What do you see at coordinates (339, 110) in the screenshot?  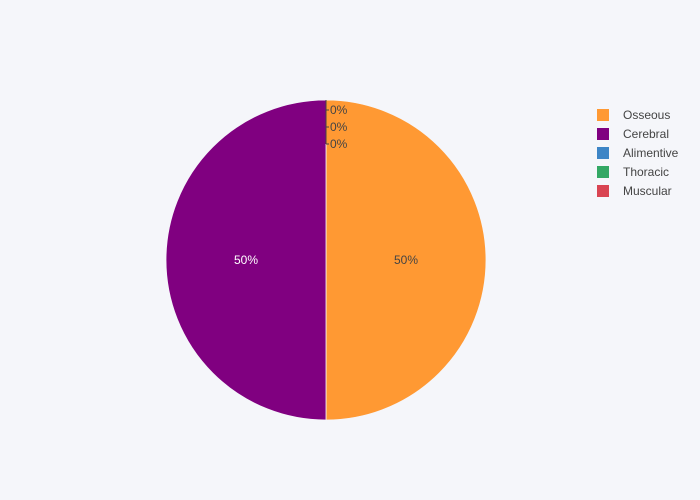 I see `slice-label-alimentive: 0%` at bounding box center [339, 110].